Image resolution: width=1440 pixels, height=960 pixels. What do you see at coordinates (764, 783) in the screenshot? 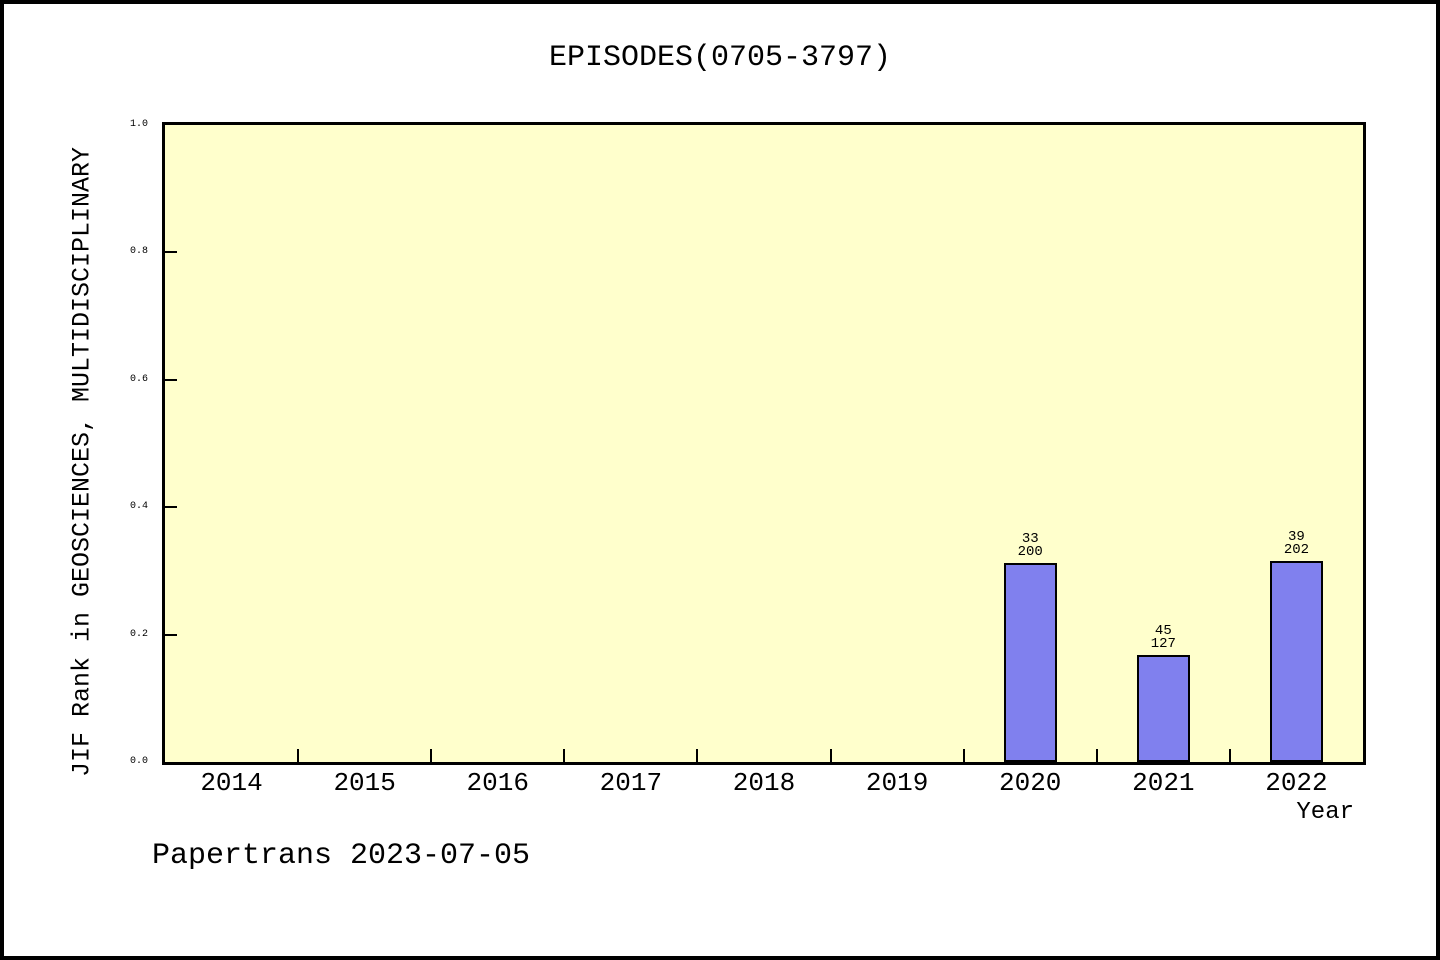
I see `x-category-label-2018: 2018` at bounding box center [764, 783].